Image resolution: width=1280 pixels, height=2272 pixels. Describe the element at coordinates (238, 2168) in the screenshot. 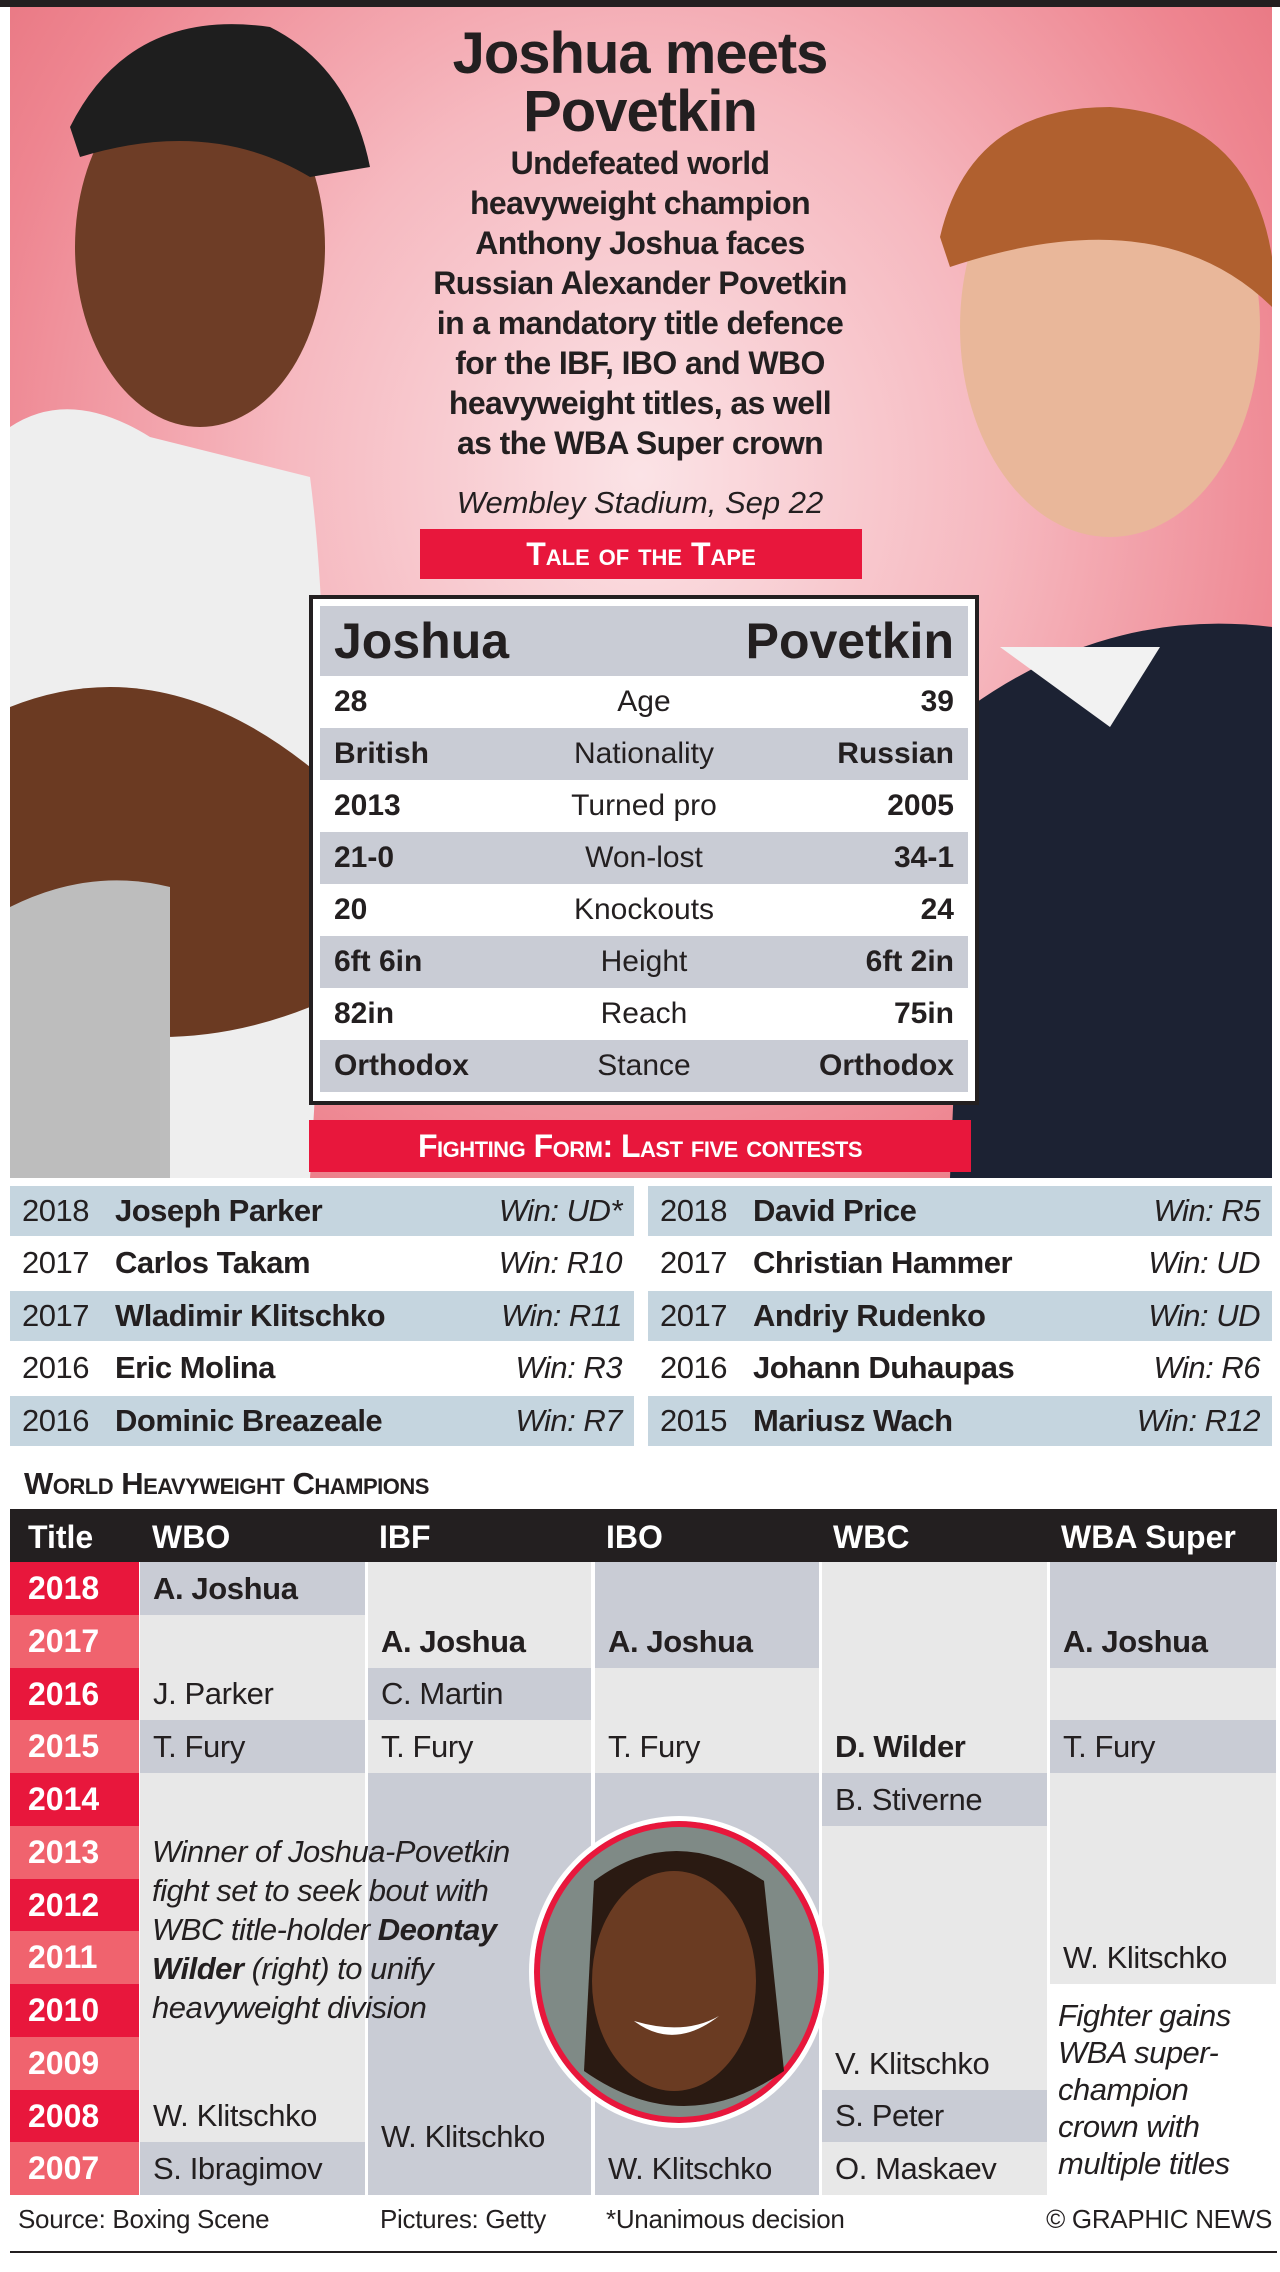

I see `champion-name: S. Ibragimov` at that location.